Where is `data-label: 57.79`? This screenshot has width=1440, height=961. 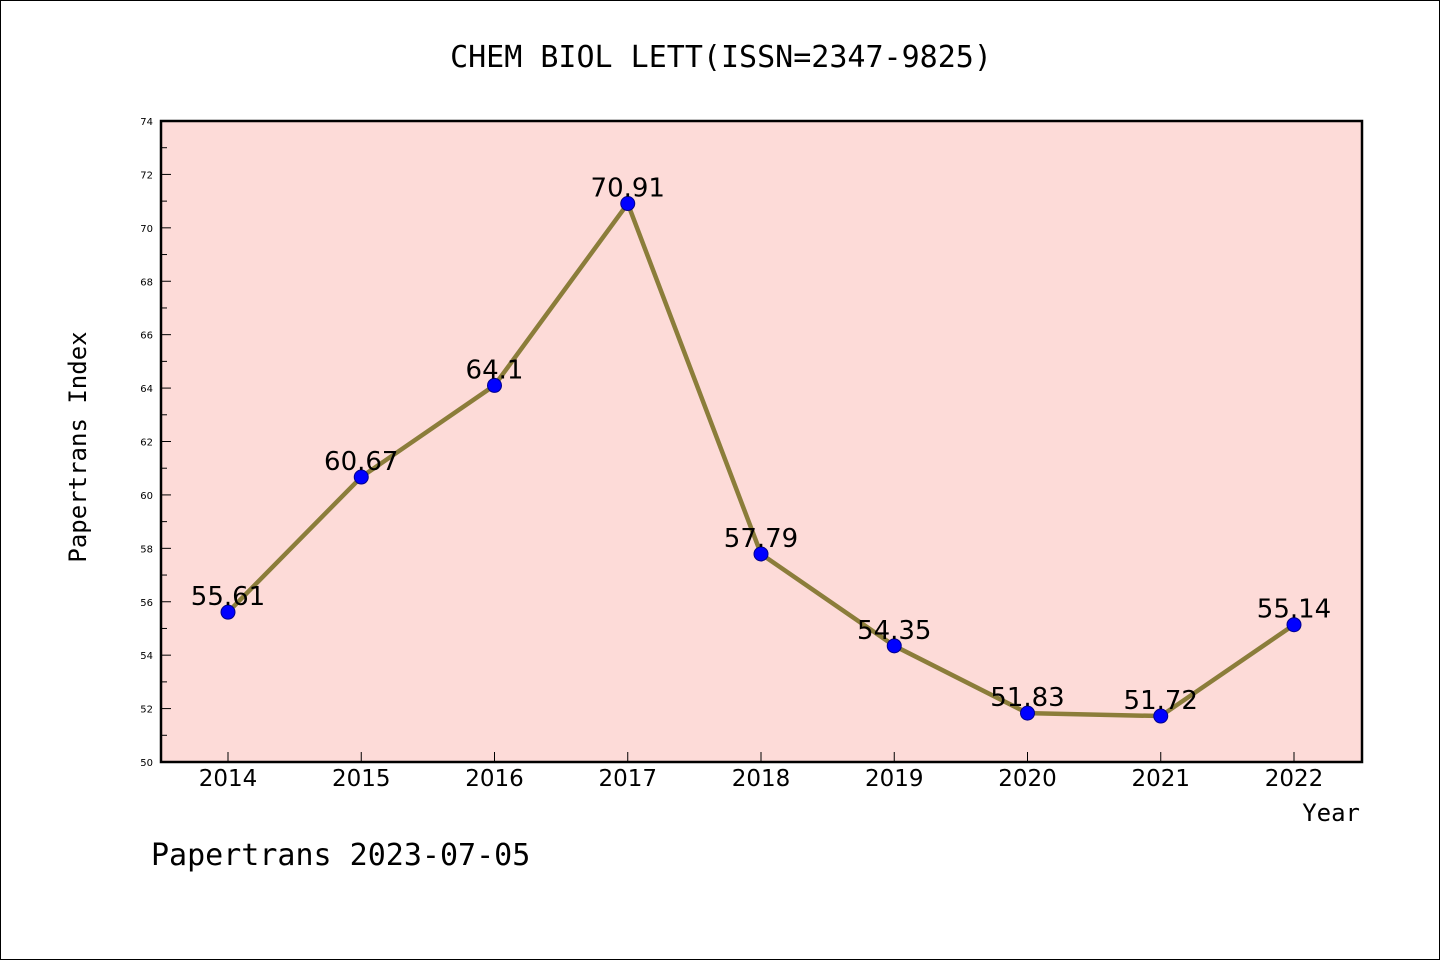 data-label: 57.79 is located at coordinates (761, 539).